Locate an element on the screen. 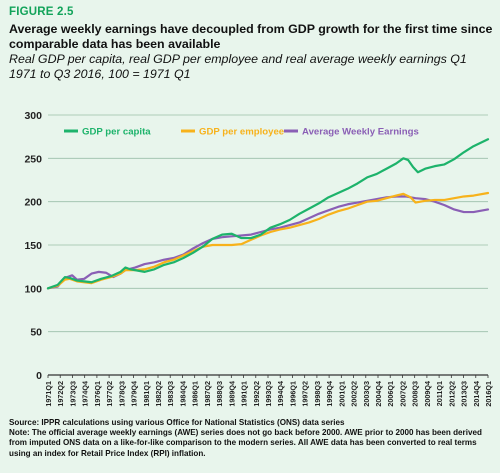  x-tick-label: 1994Q4 is located at coordinates (280, 394).